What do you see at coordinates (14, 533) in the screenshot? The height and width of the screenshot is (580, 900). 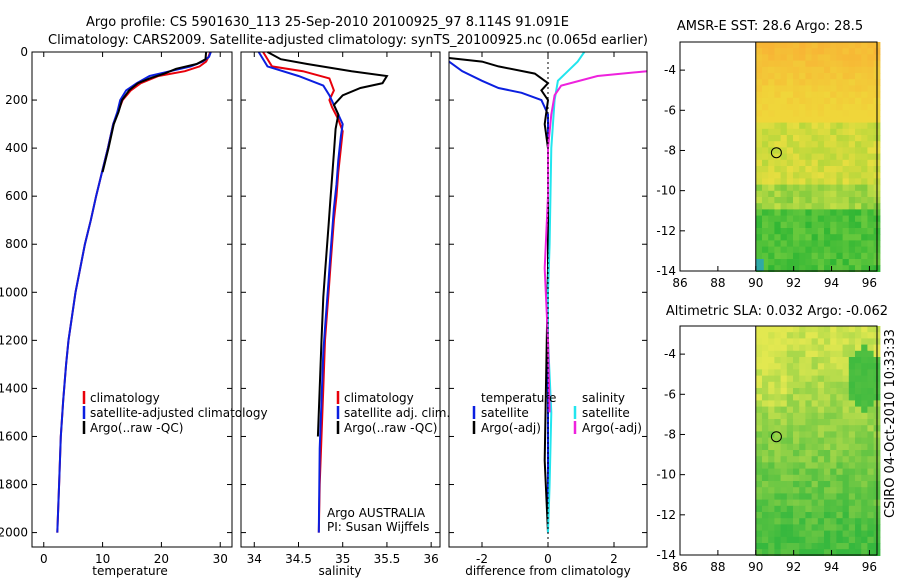 I see `temperature-ytick-label-10: 2000` at bounding box center [14, 533].